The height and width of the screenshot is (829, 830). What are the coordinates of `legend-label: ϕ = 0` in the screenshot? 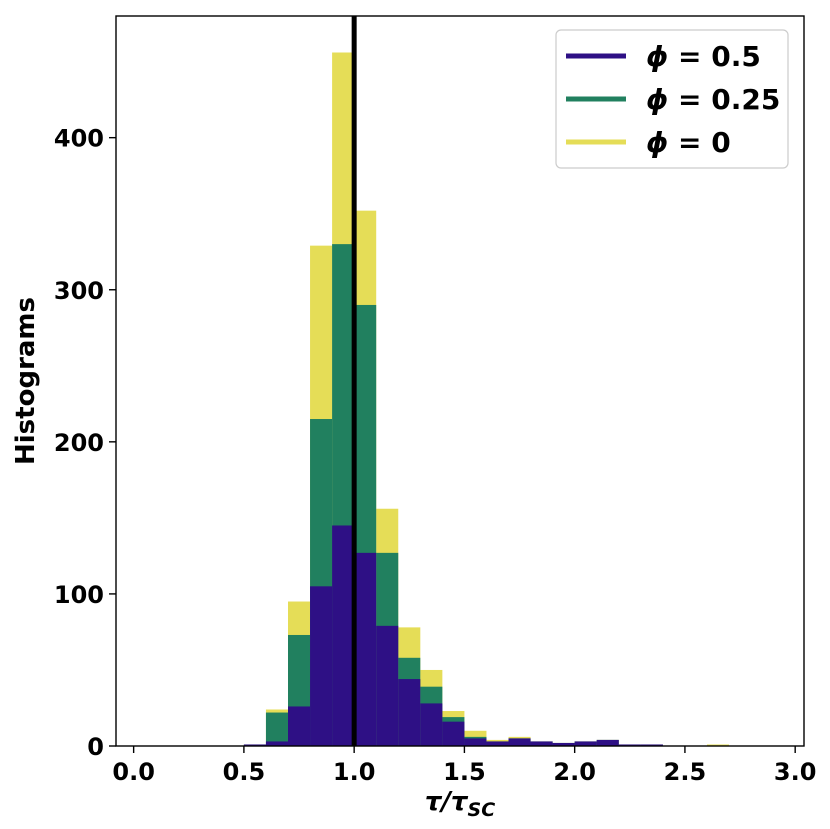 It's located at (688, 142).